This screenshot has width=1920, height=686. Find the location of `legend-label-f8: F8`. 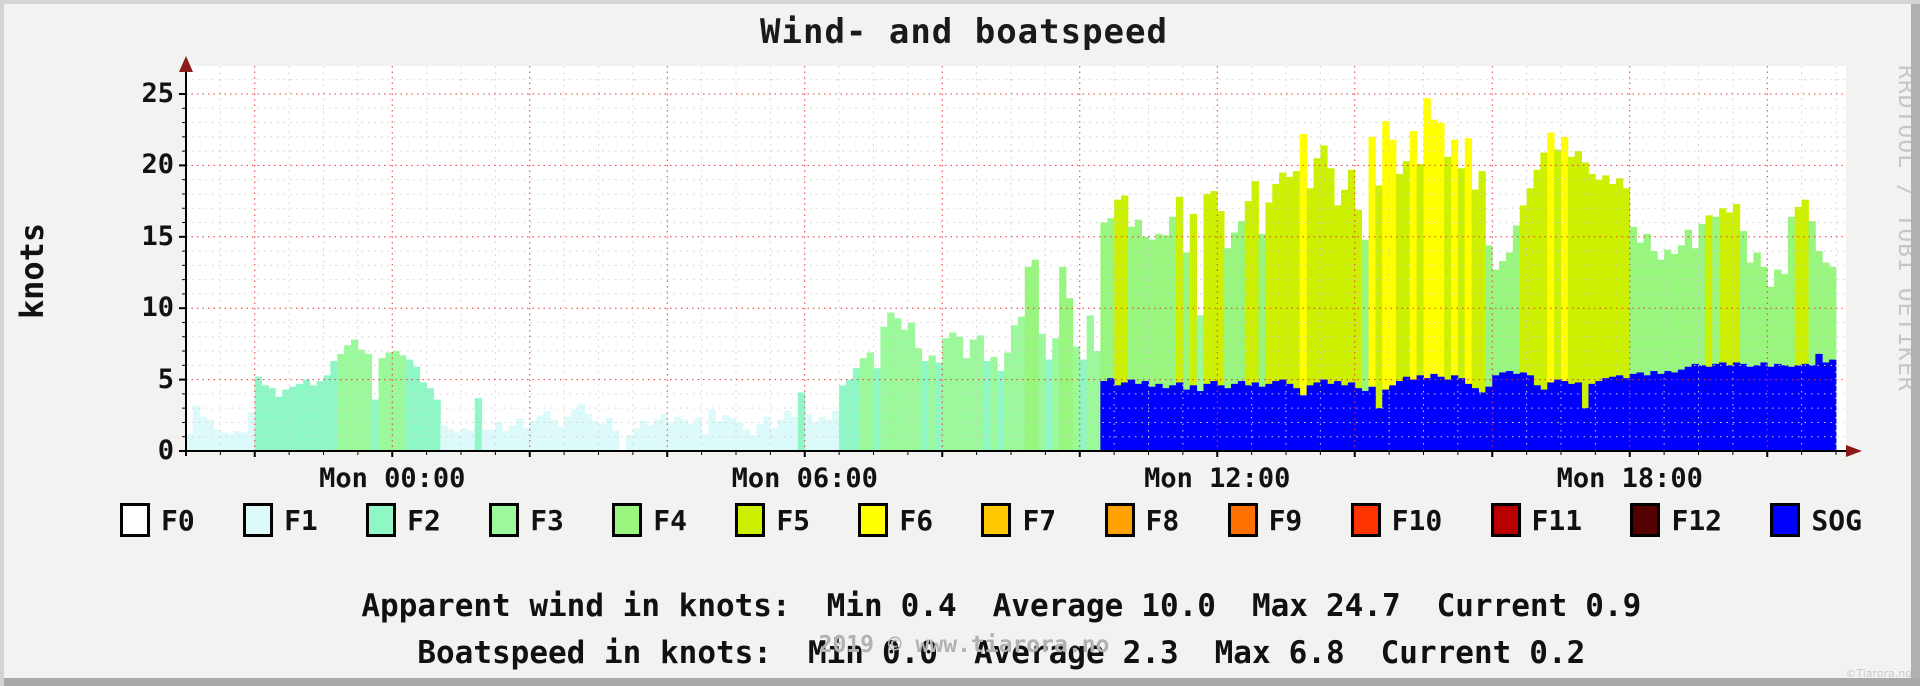

legend-label-f8: F8 is located at coordinates (1162, 520).